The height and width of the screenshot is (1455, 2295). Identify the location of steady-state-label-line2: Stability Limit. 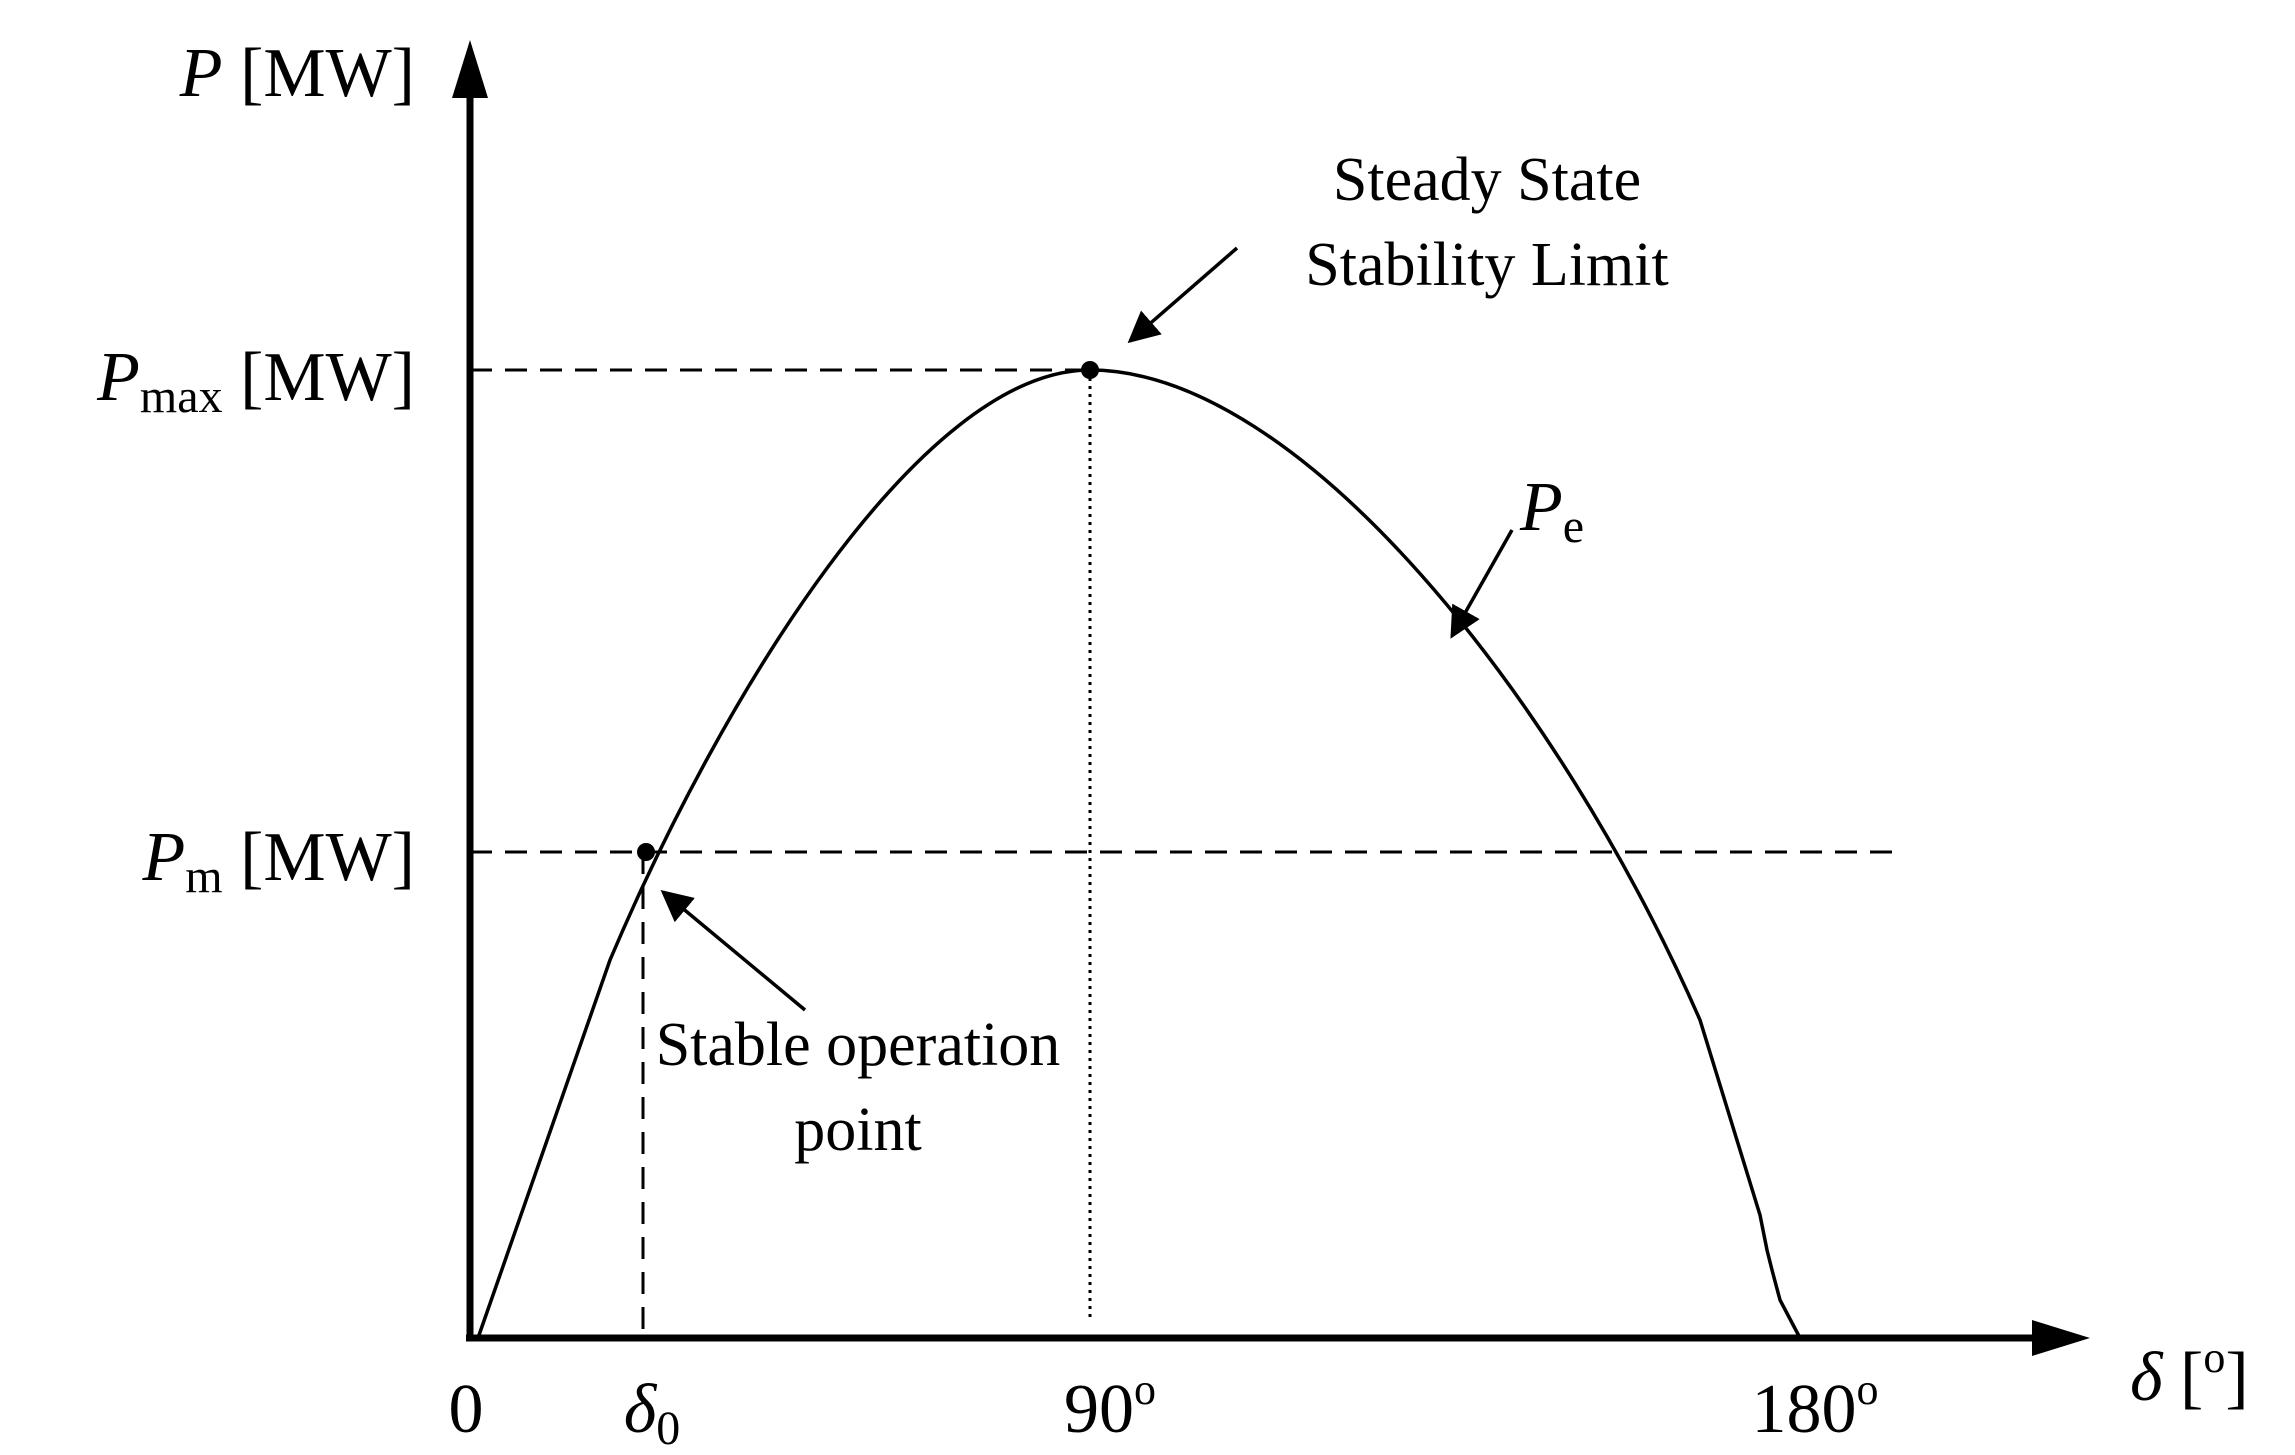
(1486, 265).